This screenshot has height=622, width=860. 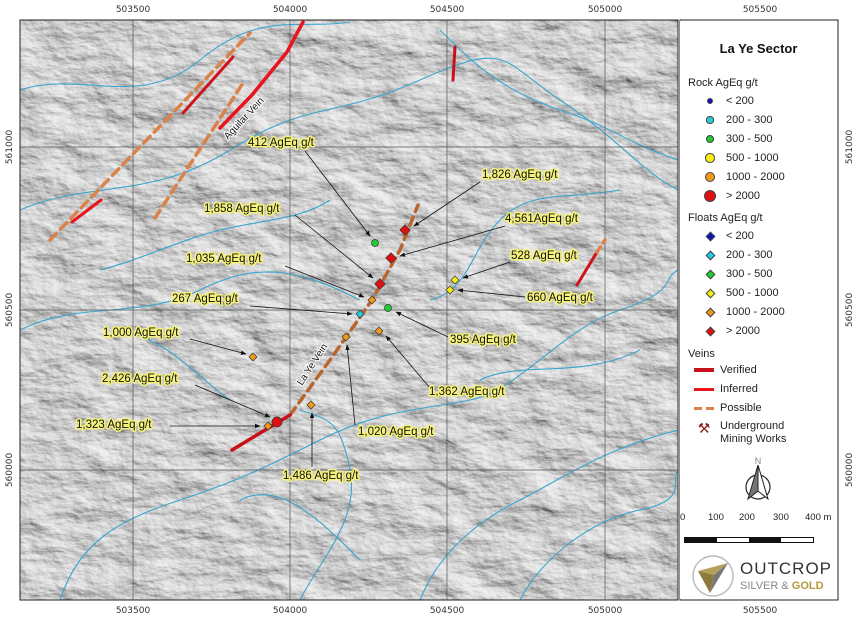 I want to click on sample-label: 2,426 AgEq g/t, so click(x=140, y=379).